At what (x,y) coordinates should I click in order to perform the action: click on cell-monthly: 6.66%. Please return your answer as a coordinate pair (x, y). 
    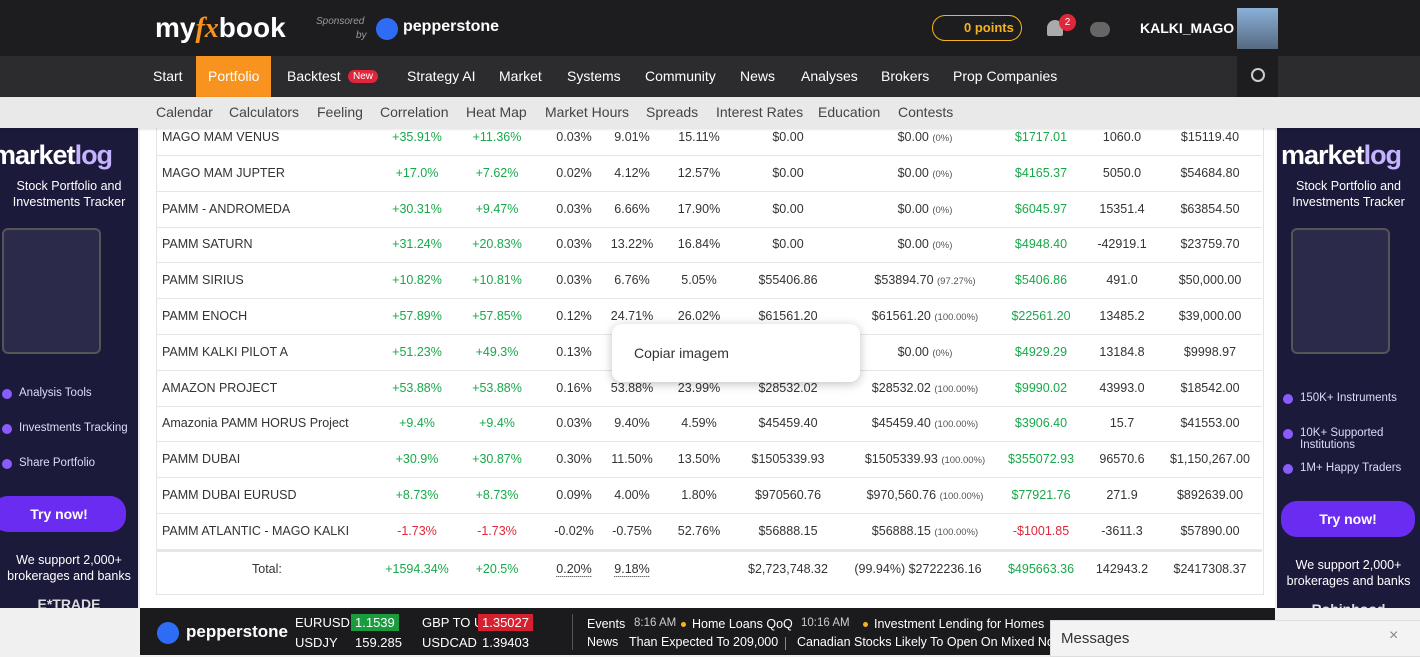
    Looking at the image, I should click on (632, 208).